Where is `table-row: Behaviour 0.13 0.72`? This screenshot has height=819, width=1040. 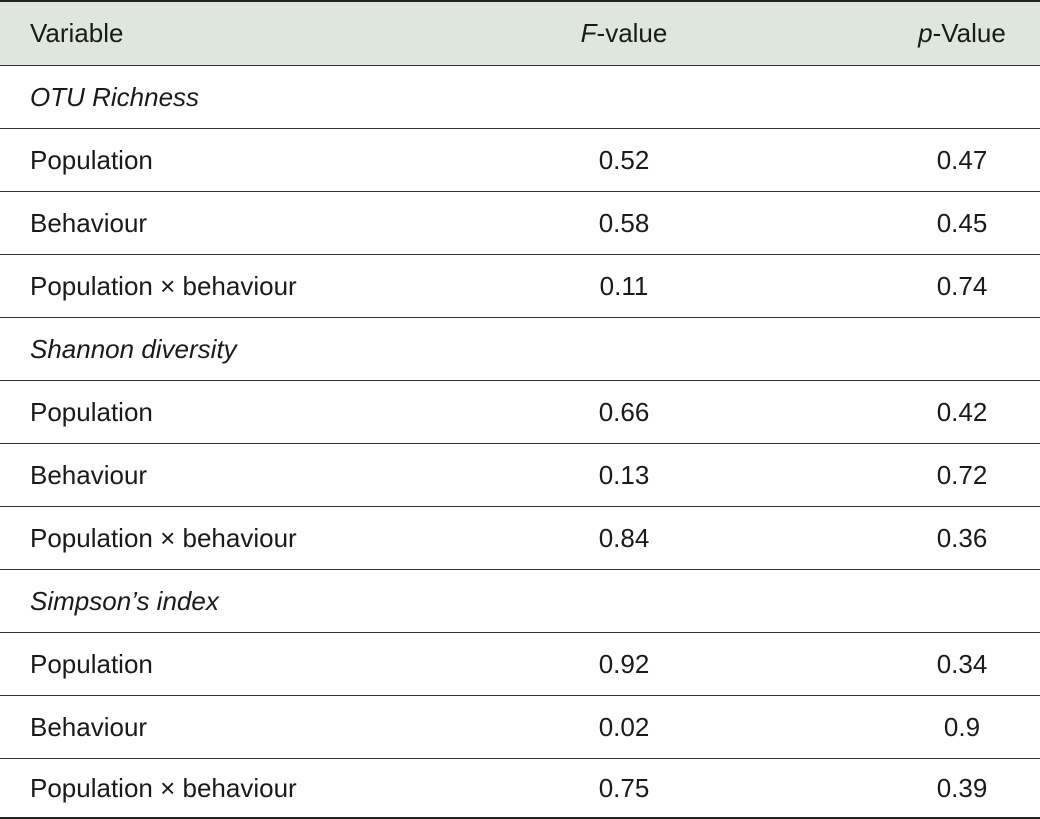 table-row: Behaviour 0.13 0.72 is located at coordinates (520, 475).